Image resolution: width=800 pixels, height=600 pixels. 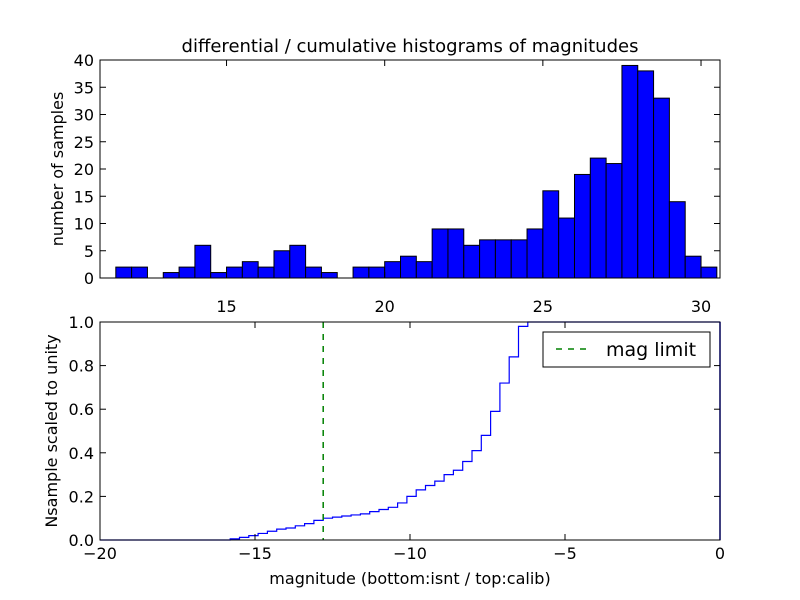 What do you see at coordinates (89, 251) in the screenshot?
I see `y-tick-label: 5` at bounding box center [89, 251].